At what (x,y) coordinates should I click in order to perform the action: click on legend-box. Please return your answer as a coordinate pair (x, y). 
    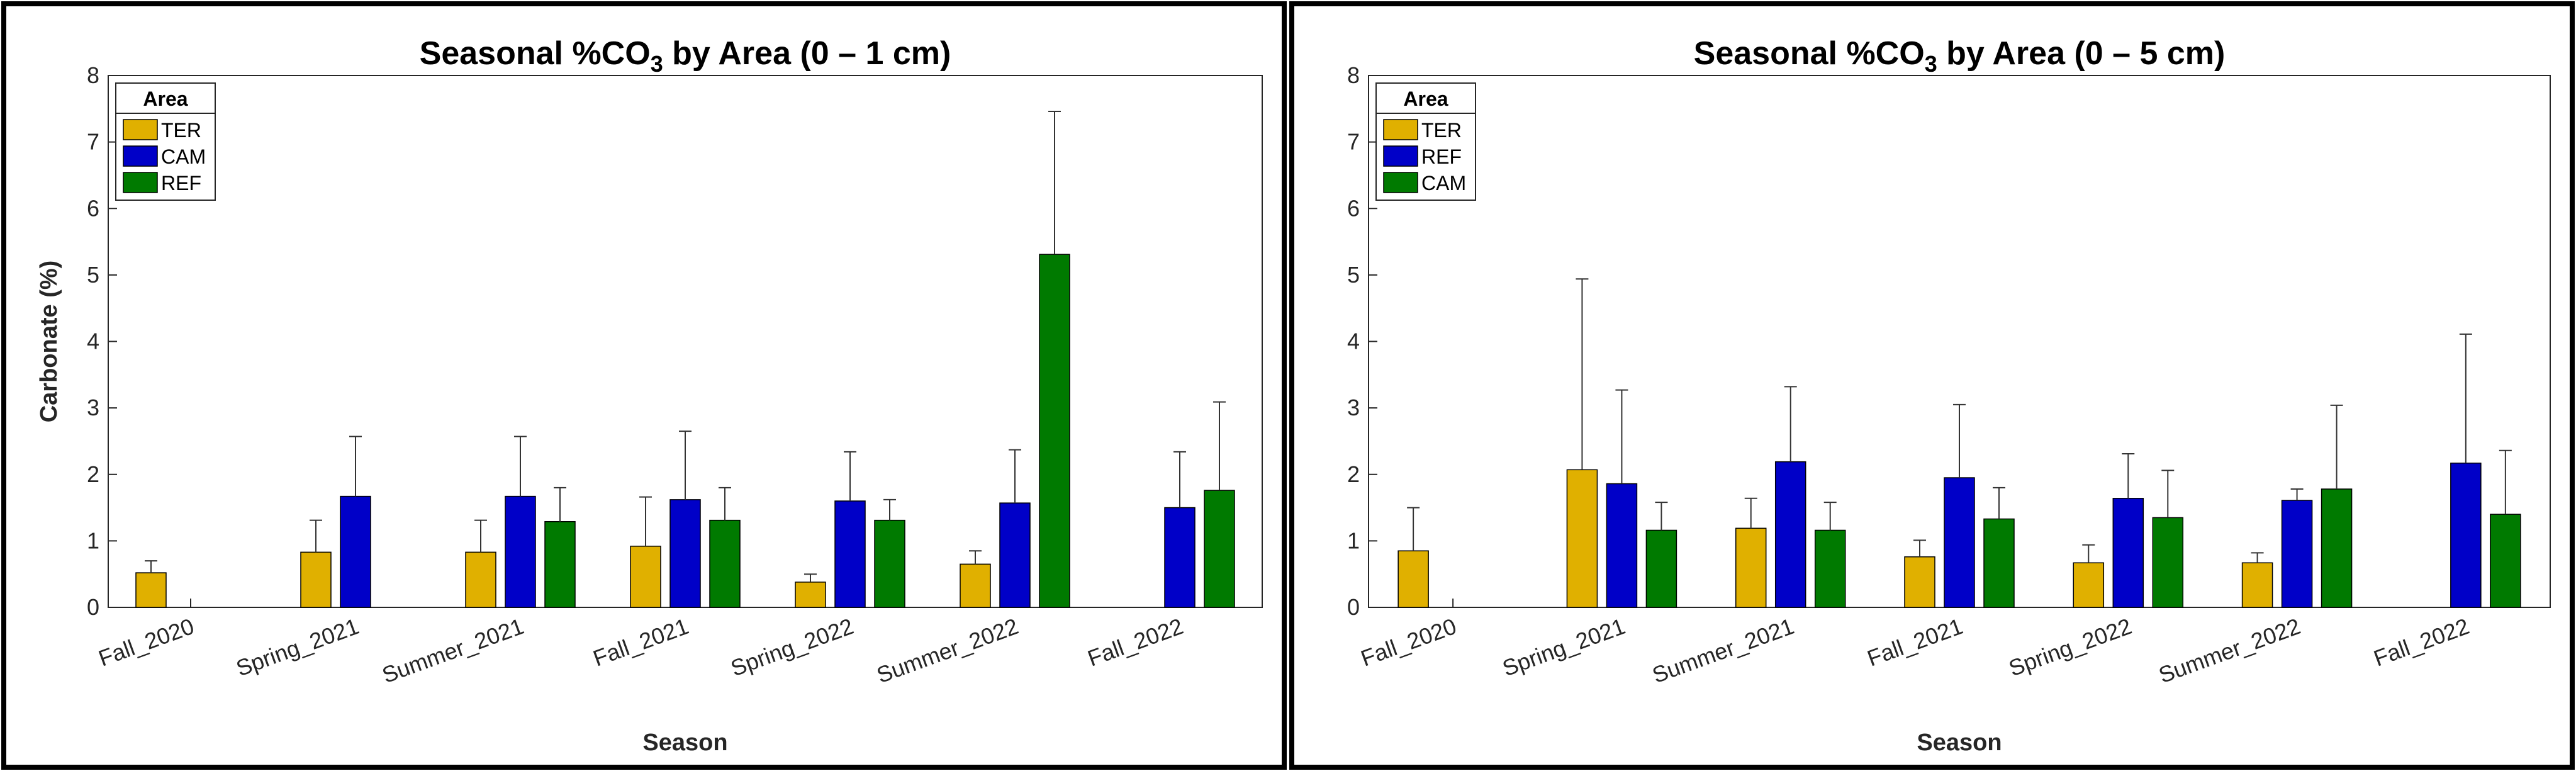
    Looking at the image, I should click on (1425, 141).